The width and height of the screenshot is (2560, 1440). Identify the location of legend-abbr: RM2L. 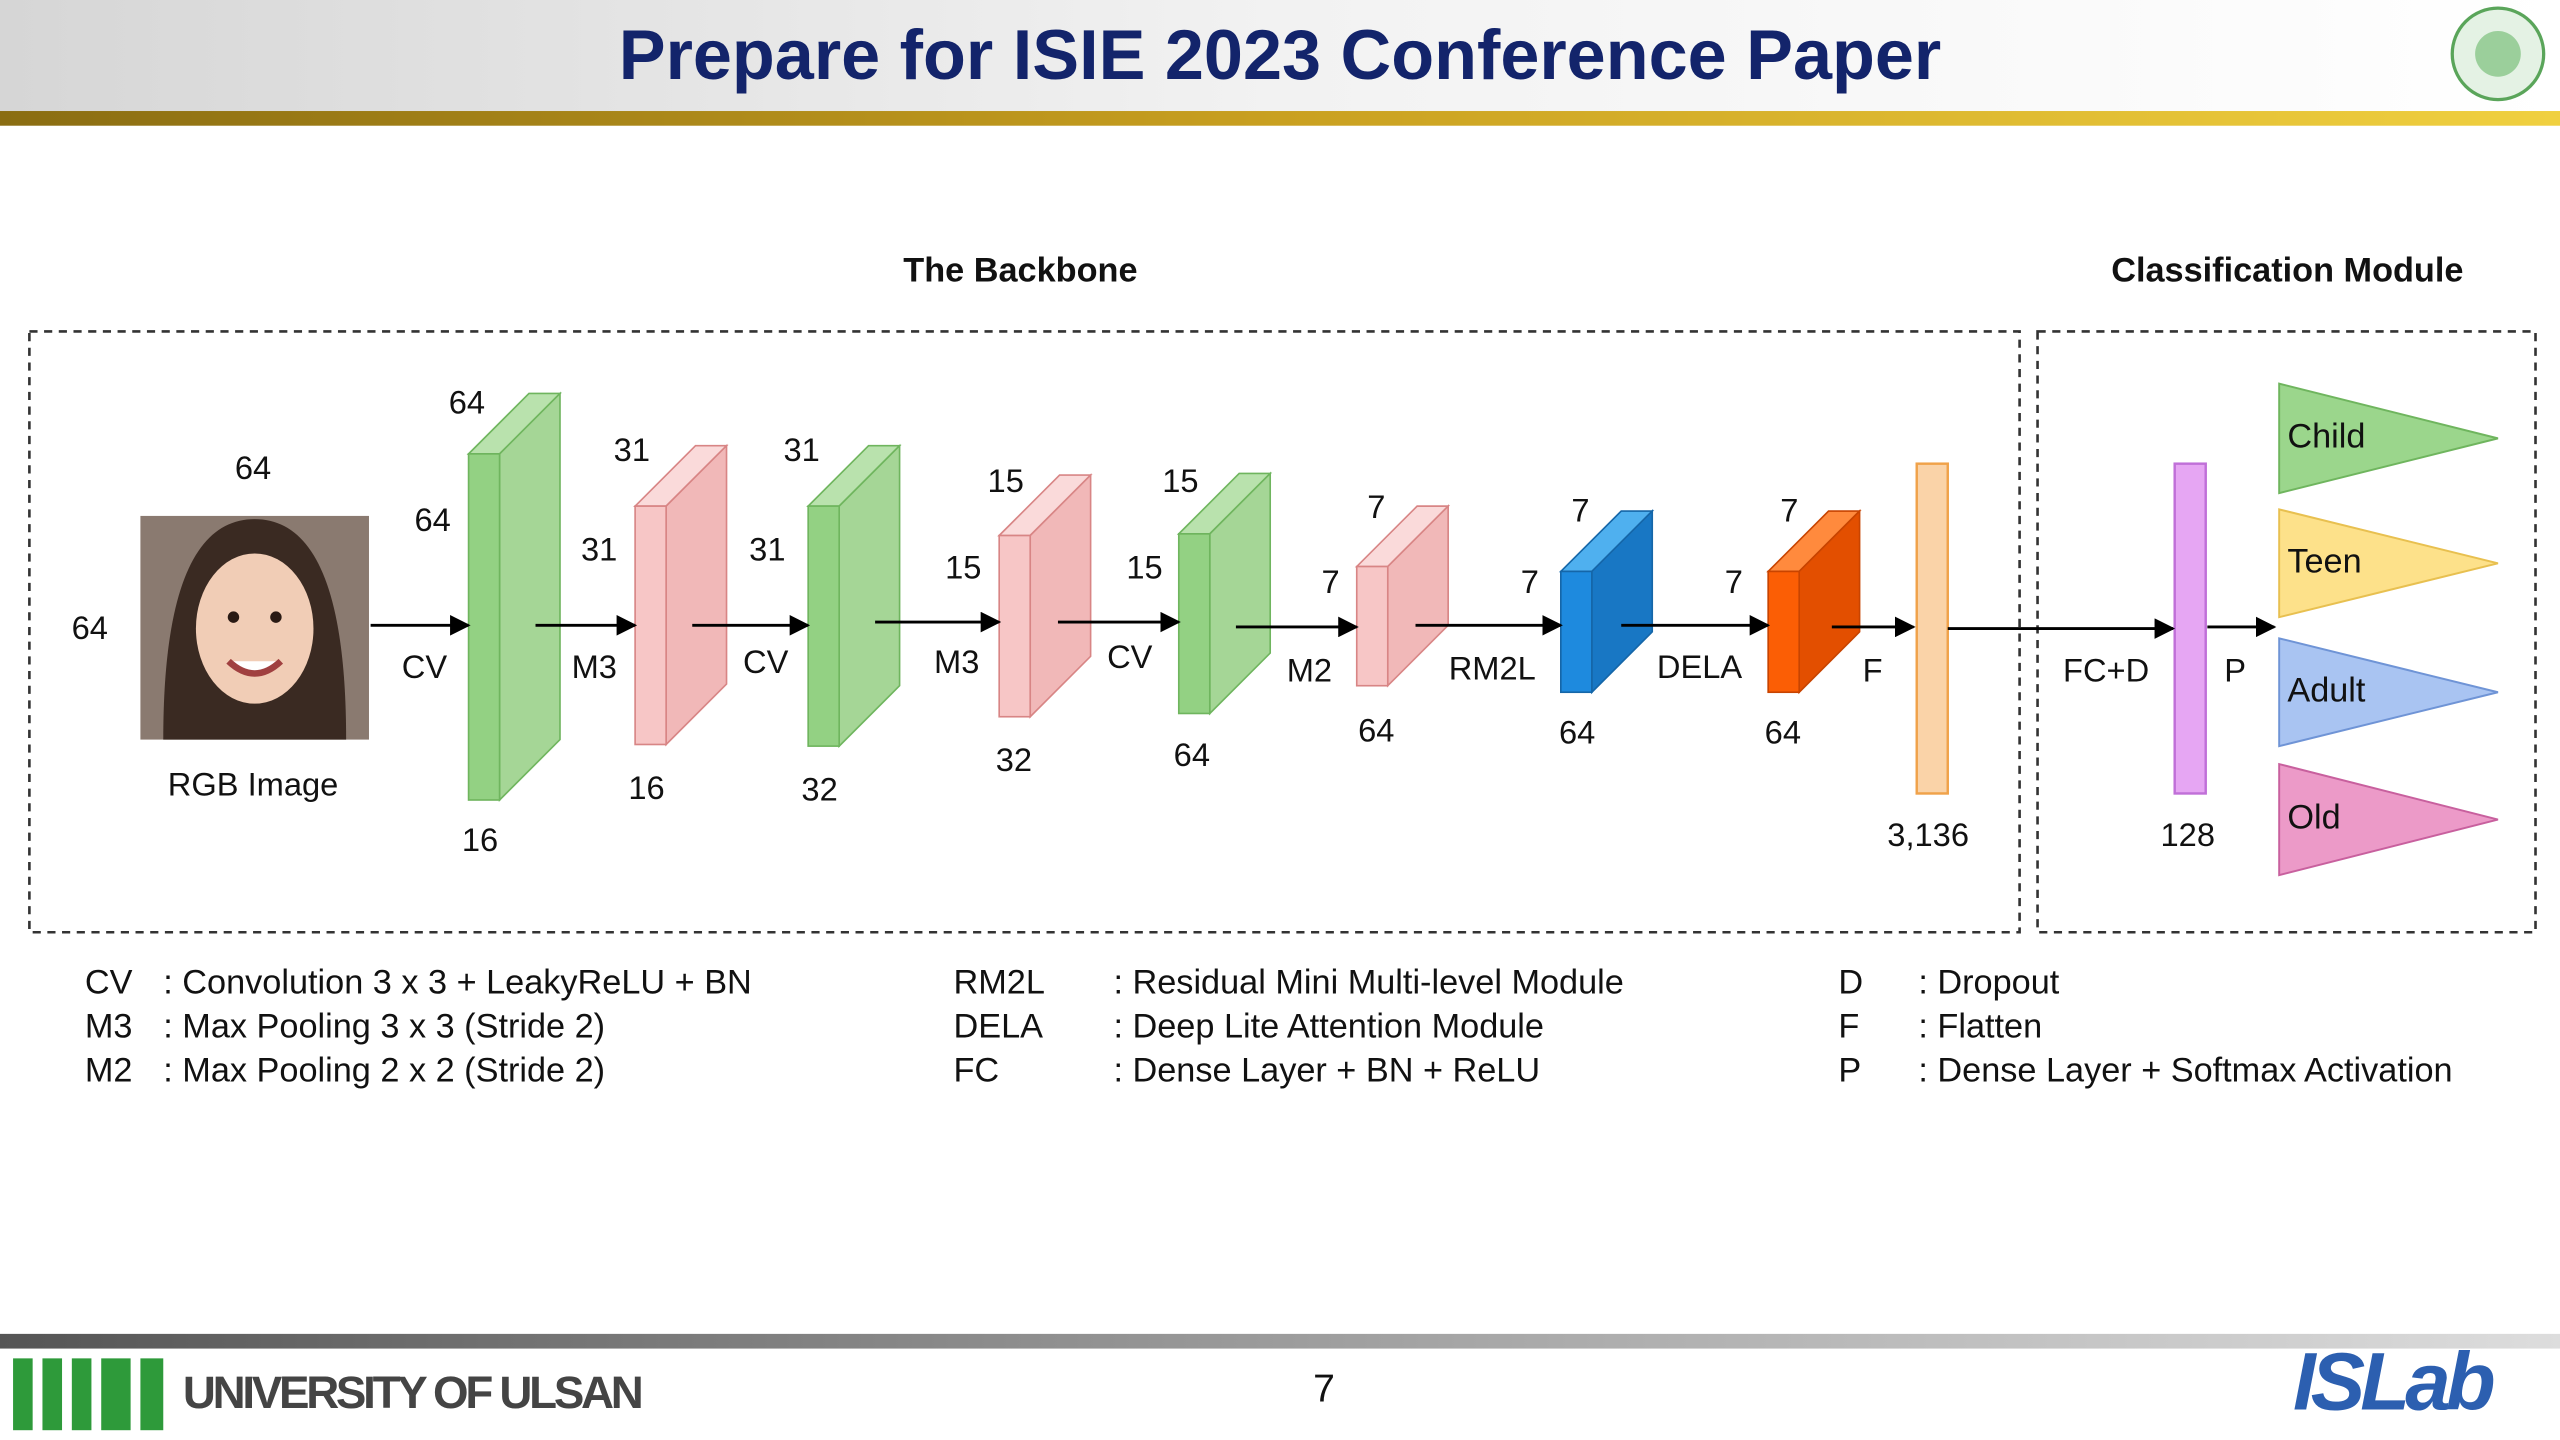
(998, 983).